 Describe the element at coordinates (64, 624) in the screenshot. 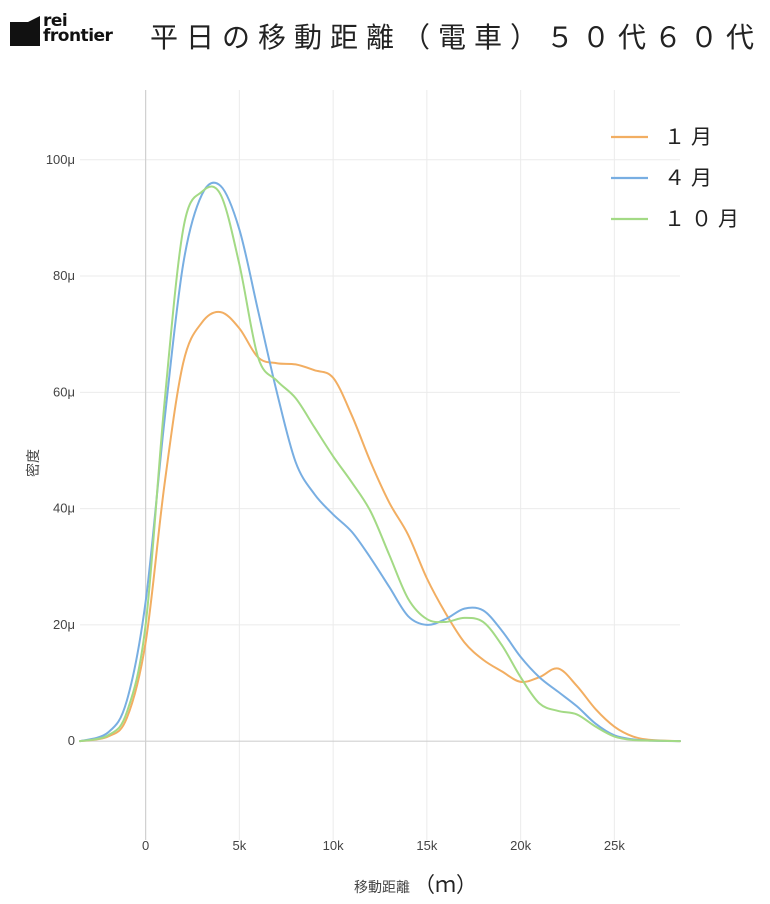

I see `y-tick-label: 20μ` at that location.